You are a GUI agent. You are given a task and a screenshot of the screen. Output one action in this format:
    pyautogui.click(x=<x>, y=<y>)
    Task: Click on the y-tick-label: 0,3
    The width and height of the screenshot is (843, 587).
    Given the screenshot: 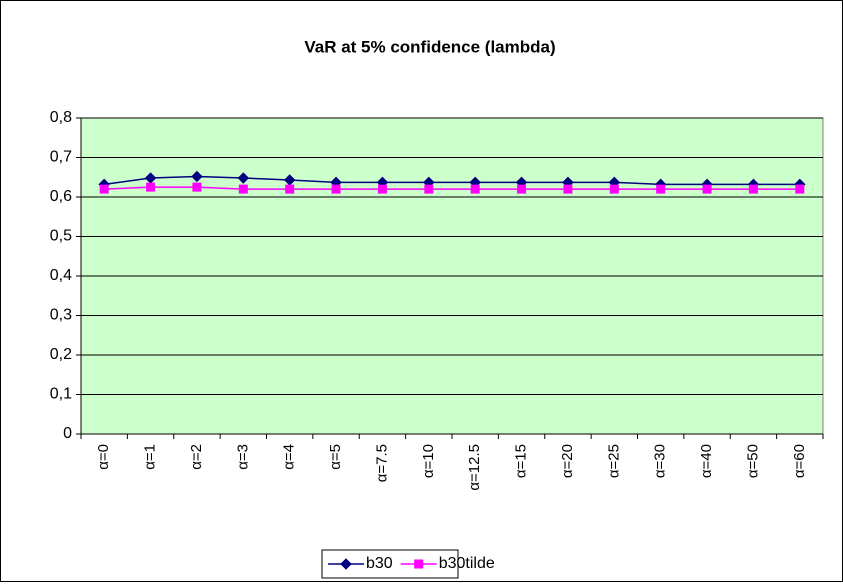 What is the action you would take?
    pyautogui.click(x=61, y=315)
    